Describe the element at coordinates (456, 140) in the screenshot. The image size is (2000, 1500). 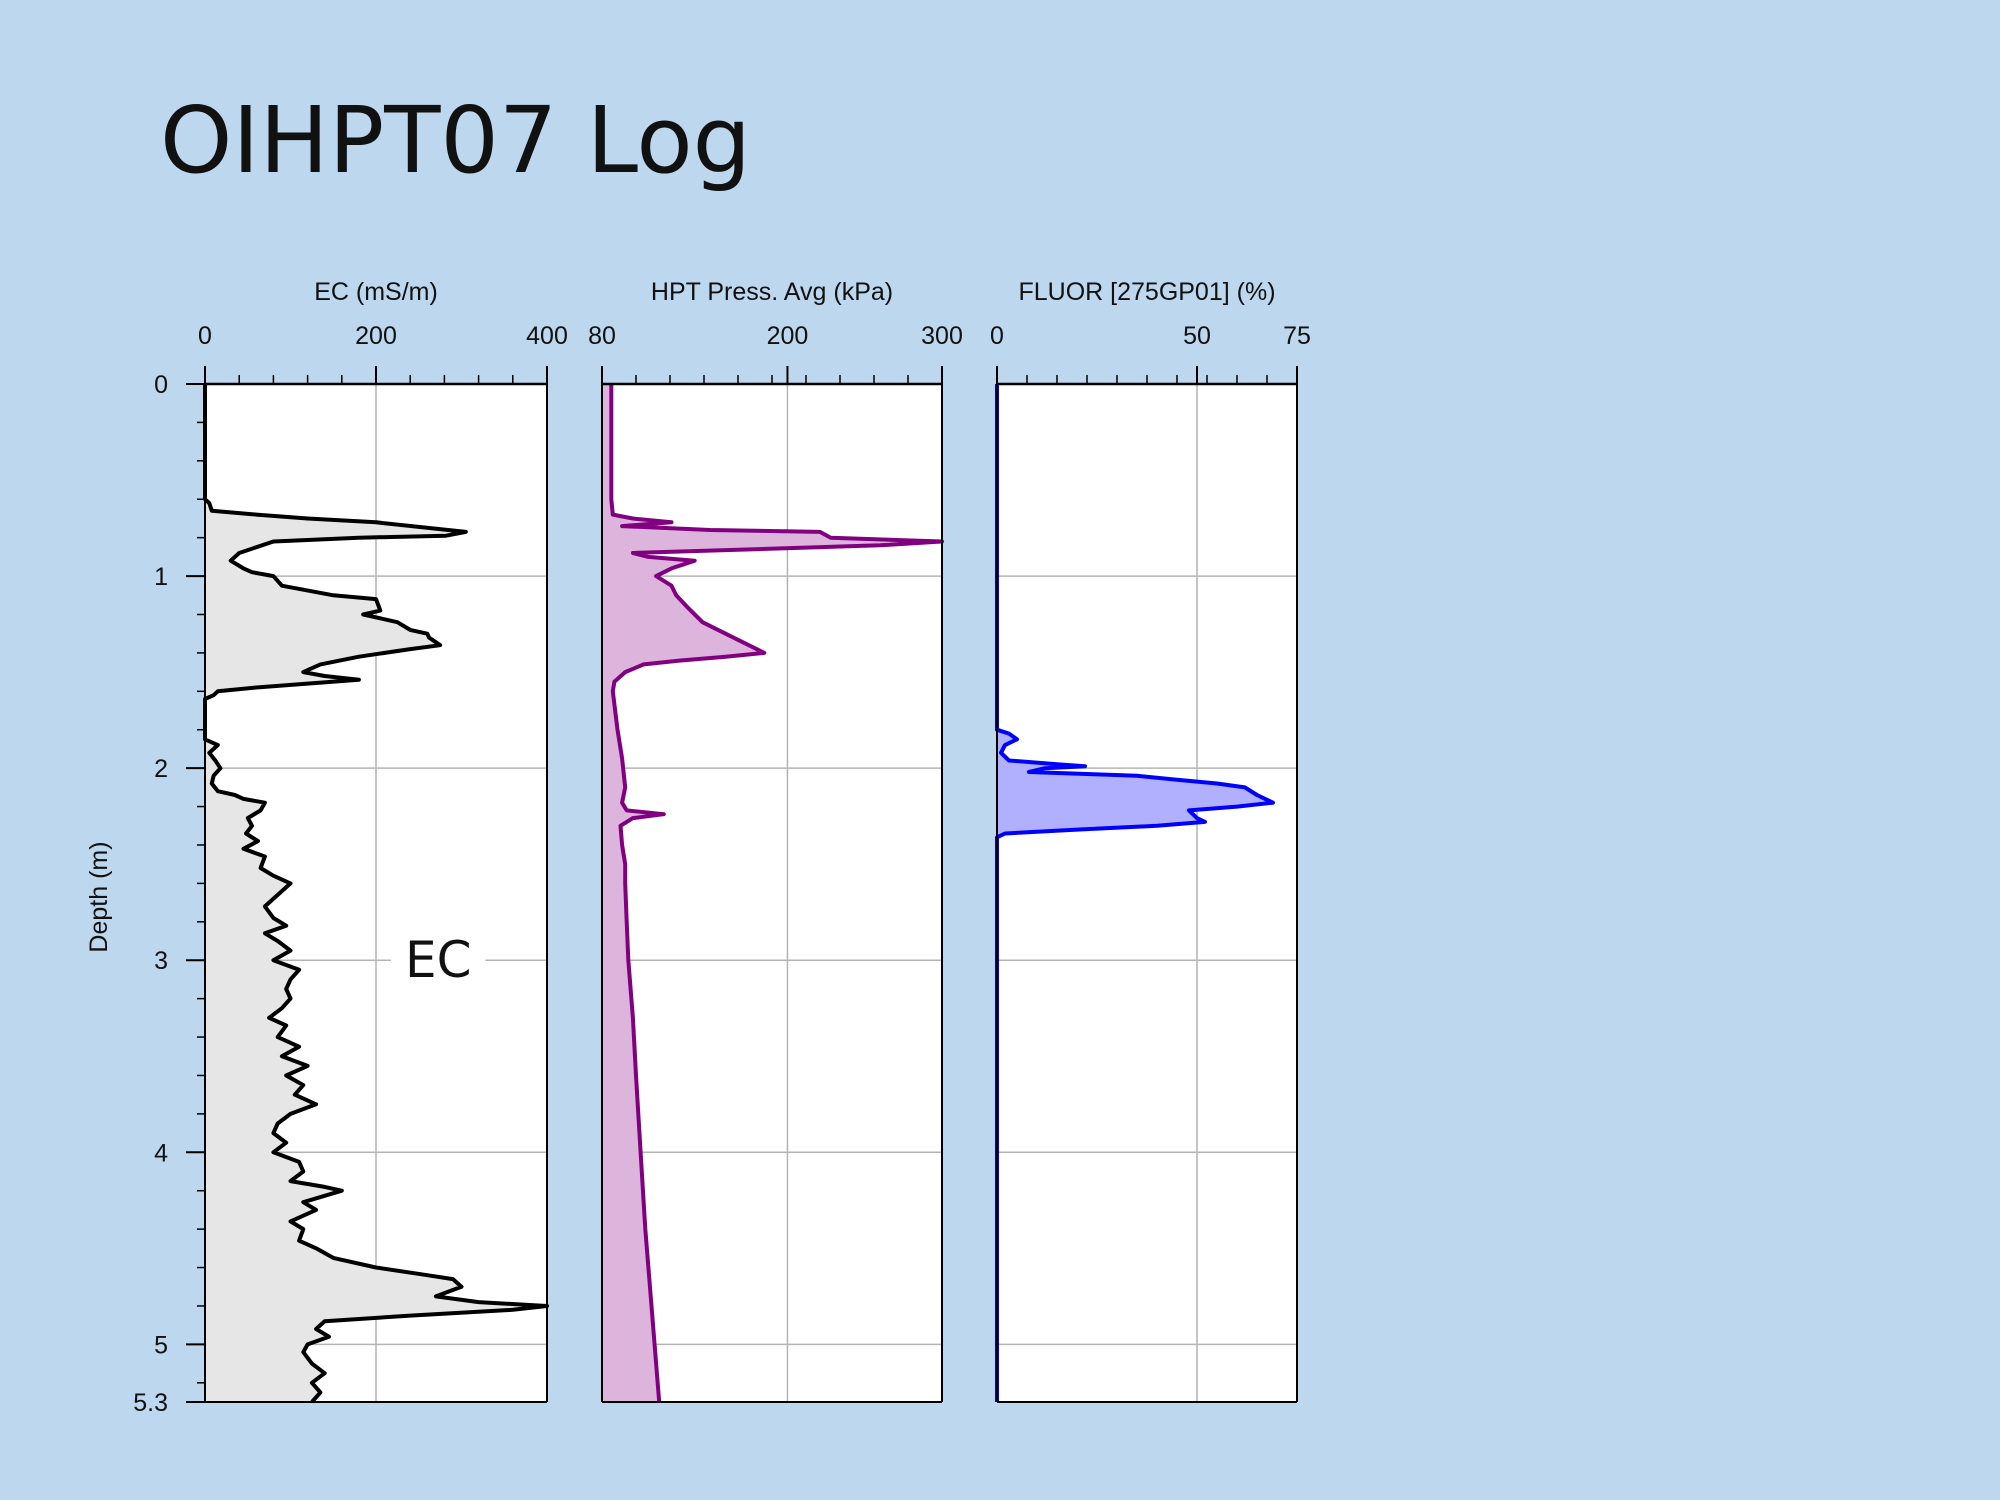
I see `slide-title: OIHPT07 Log` at that location.